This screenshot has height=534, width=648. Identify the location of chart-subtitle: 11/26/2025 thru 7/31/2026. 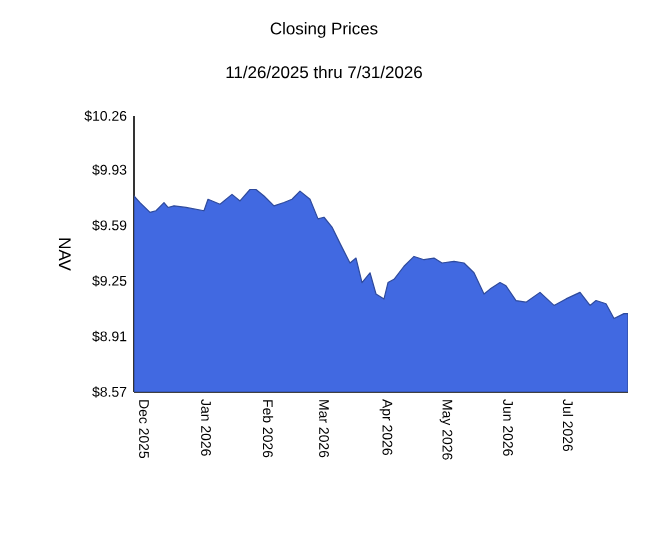
(324, 72).